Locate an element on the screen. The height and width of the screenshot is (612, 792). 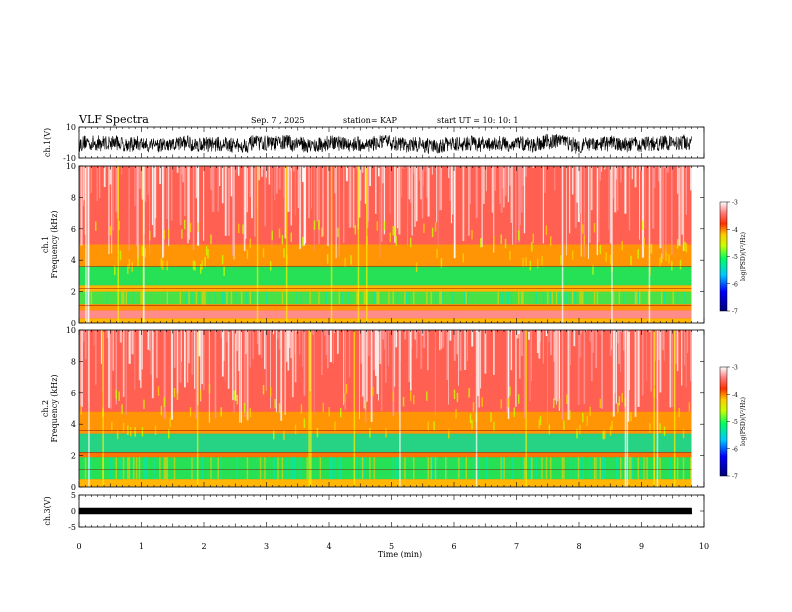
colorbar-tick-label: -5 is located at coordinates (735, 422).